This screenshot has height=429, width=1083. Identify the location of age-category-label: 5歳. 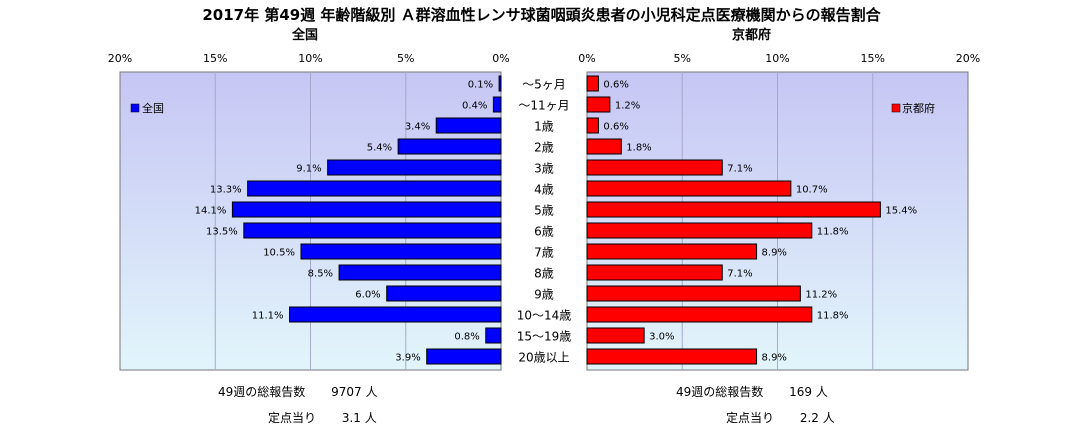
(544, 211).